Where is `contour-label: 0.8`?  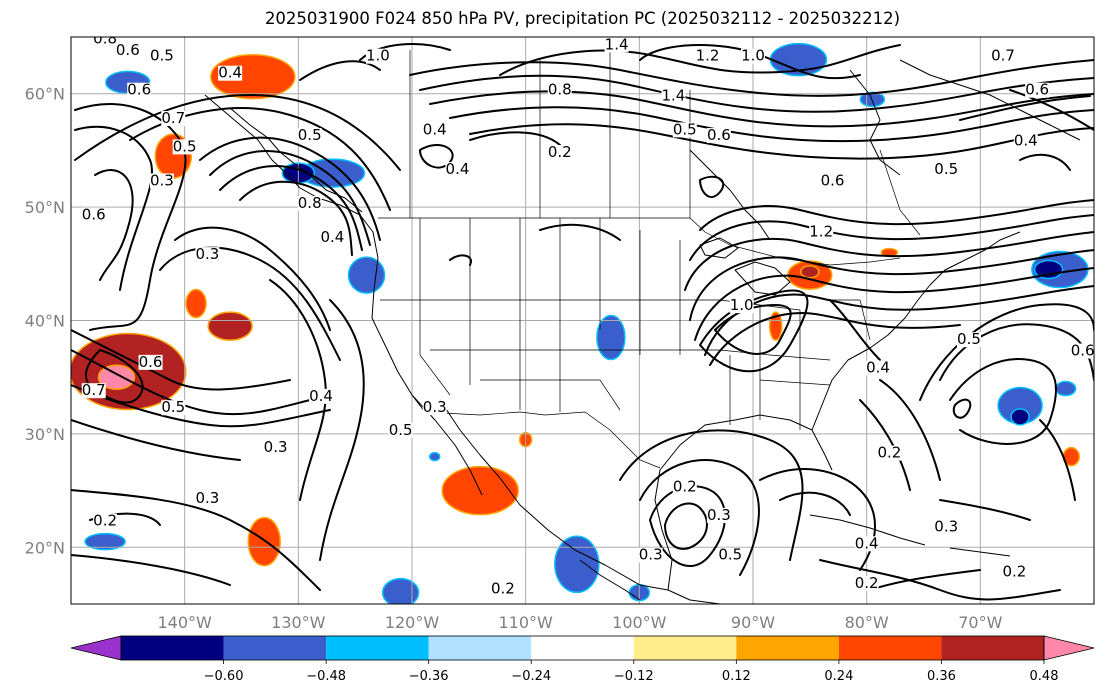 contour-label: 0.8 is located at coordinates (105, 39).